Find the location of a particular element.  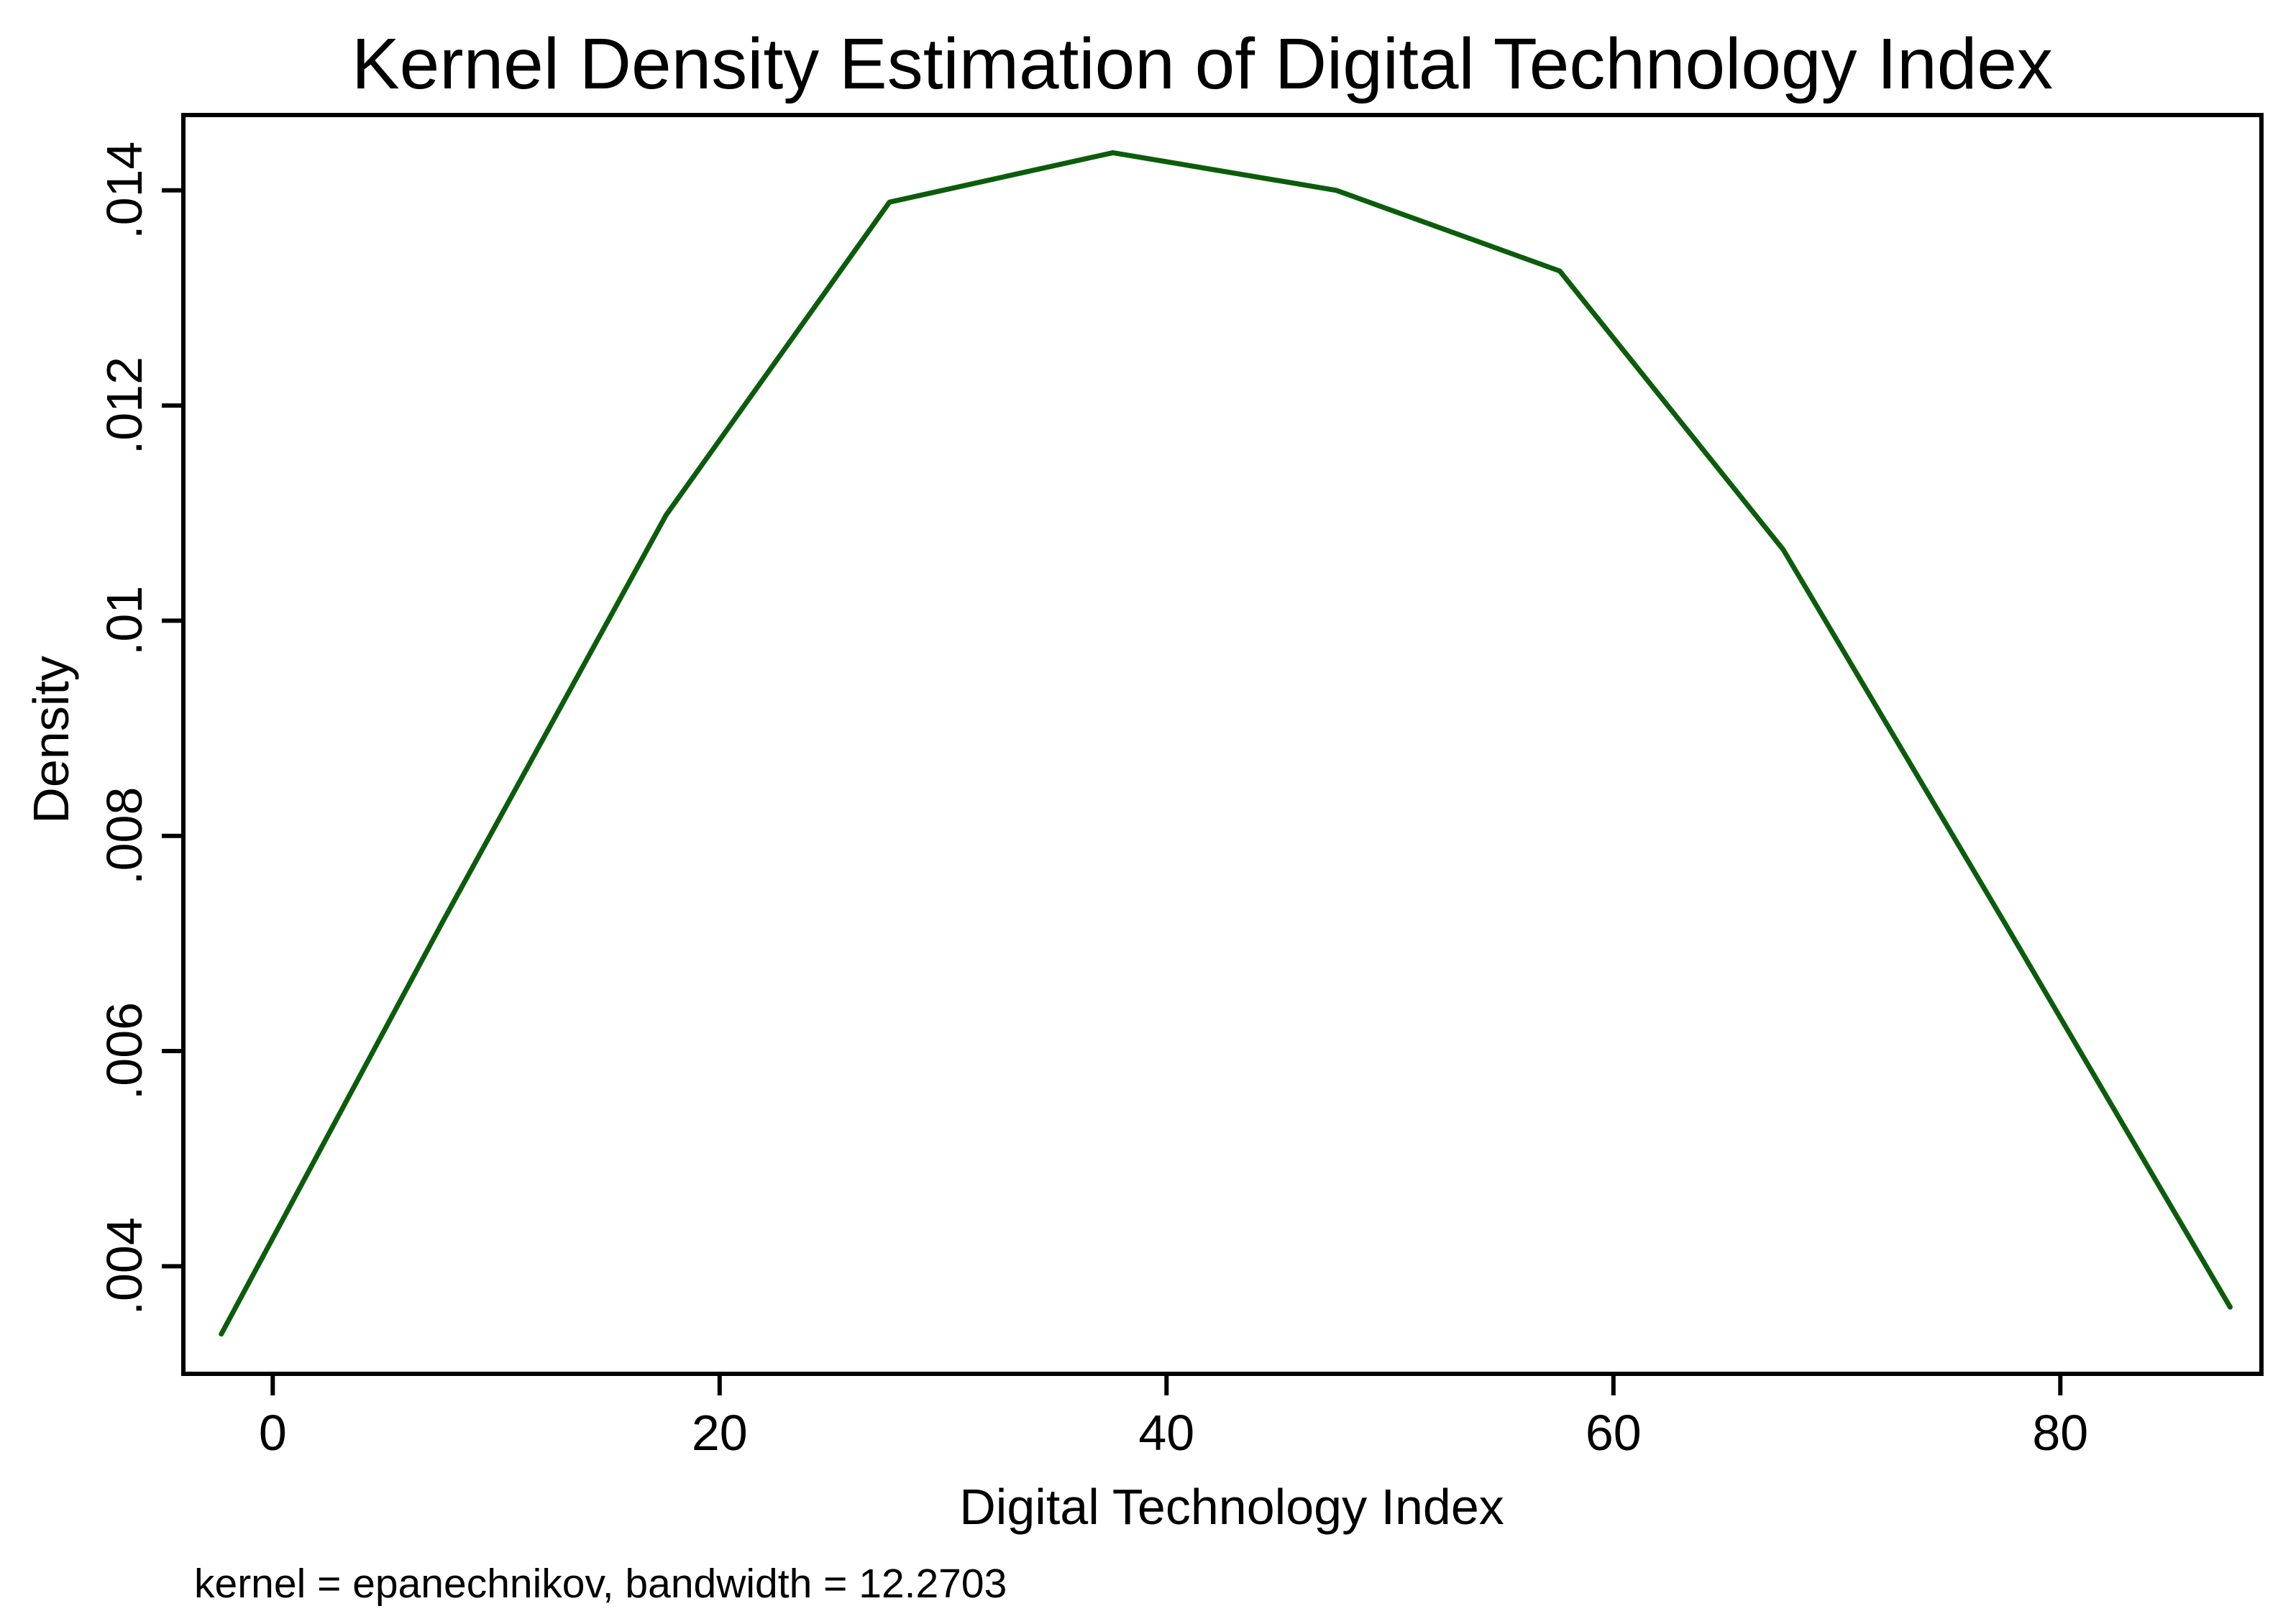

y-tick-label: .006 is located at coordinates (124, 1051).